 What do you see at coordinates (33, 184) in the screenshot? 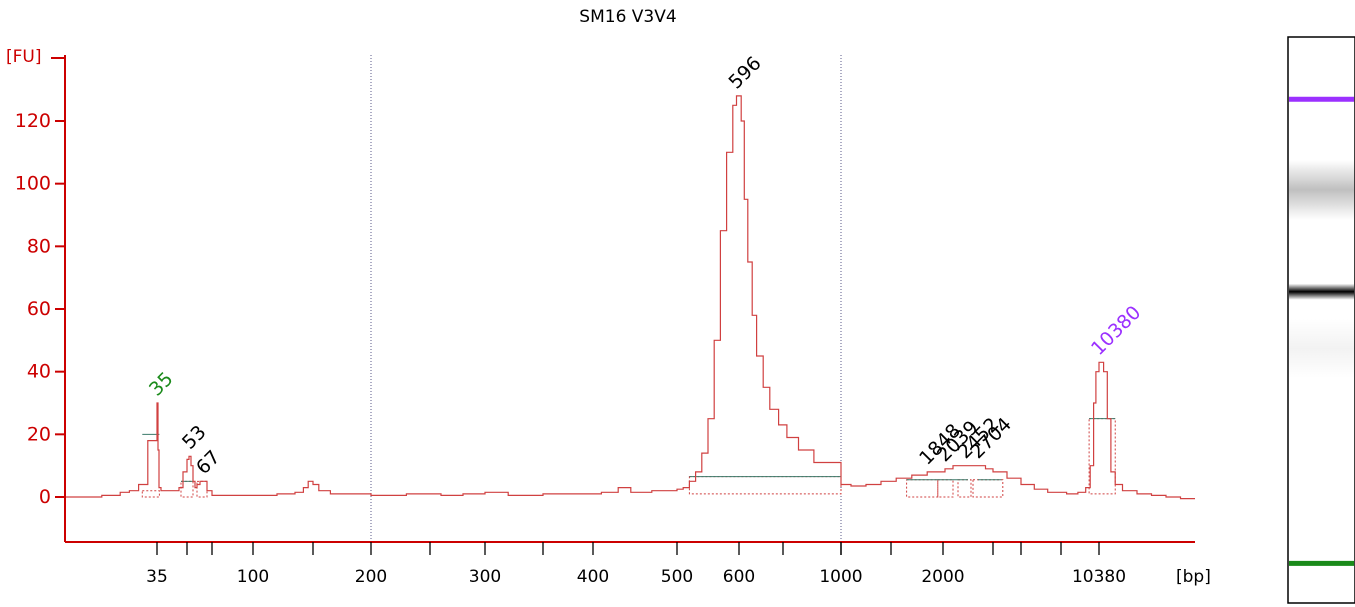
I see `y-tick-label-100: 100` at bounding box center [33, 184].